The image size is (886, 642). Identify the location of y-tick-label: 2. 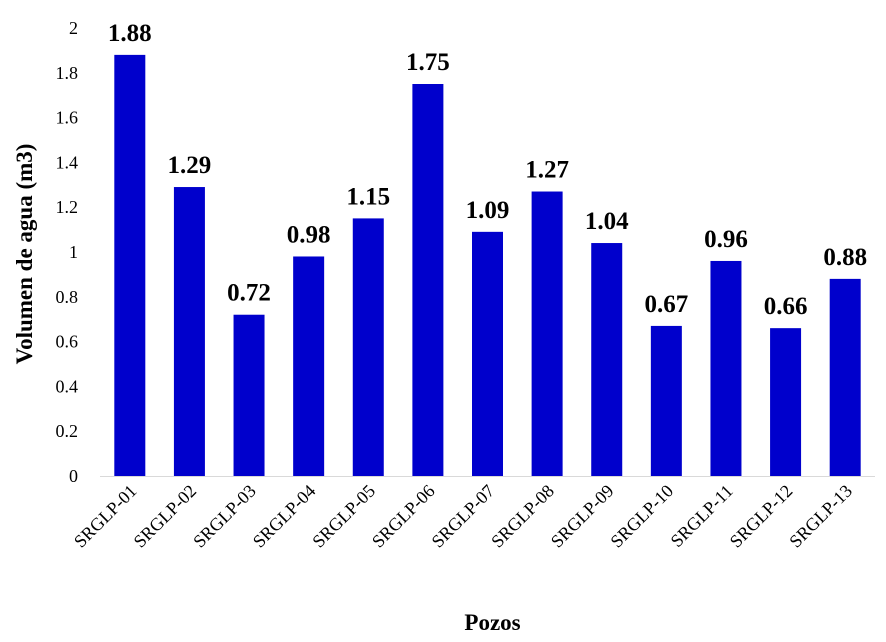
(73, 28).